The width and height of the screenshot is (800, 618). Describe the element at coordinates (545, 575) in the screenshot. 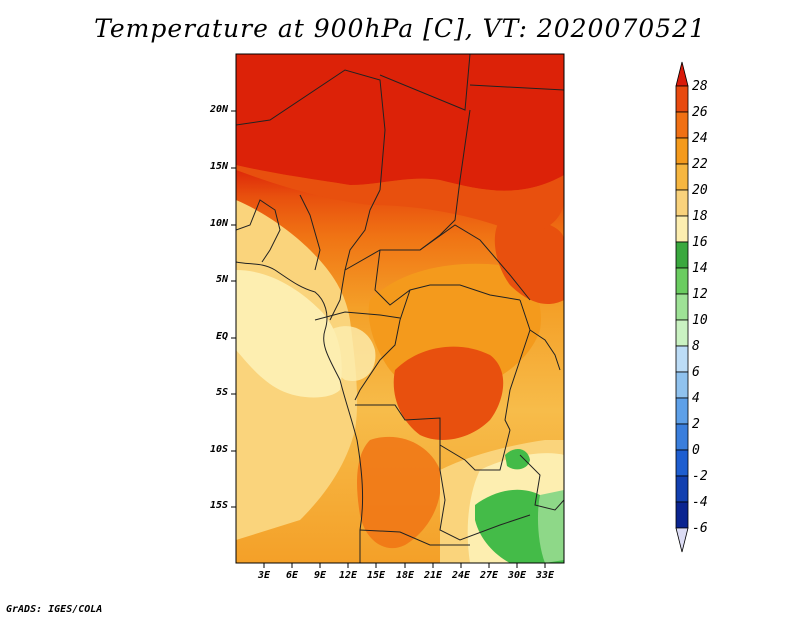

I see `lon-label-33e: 33E` at that location.